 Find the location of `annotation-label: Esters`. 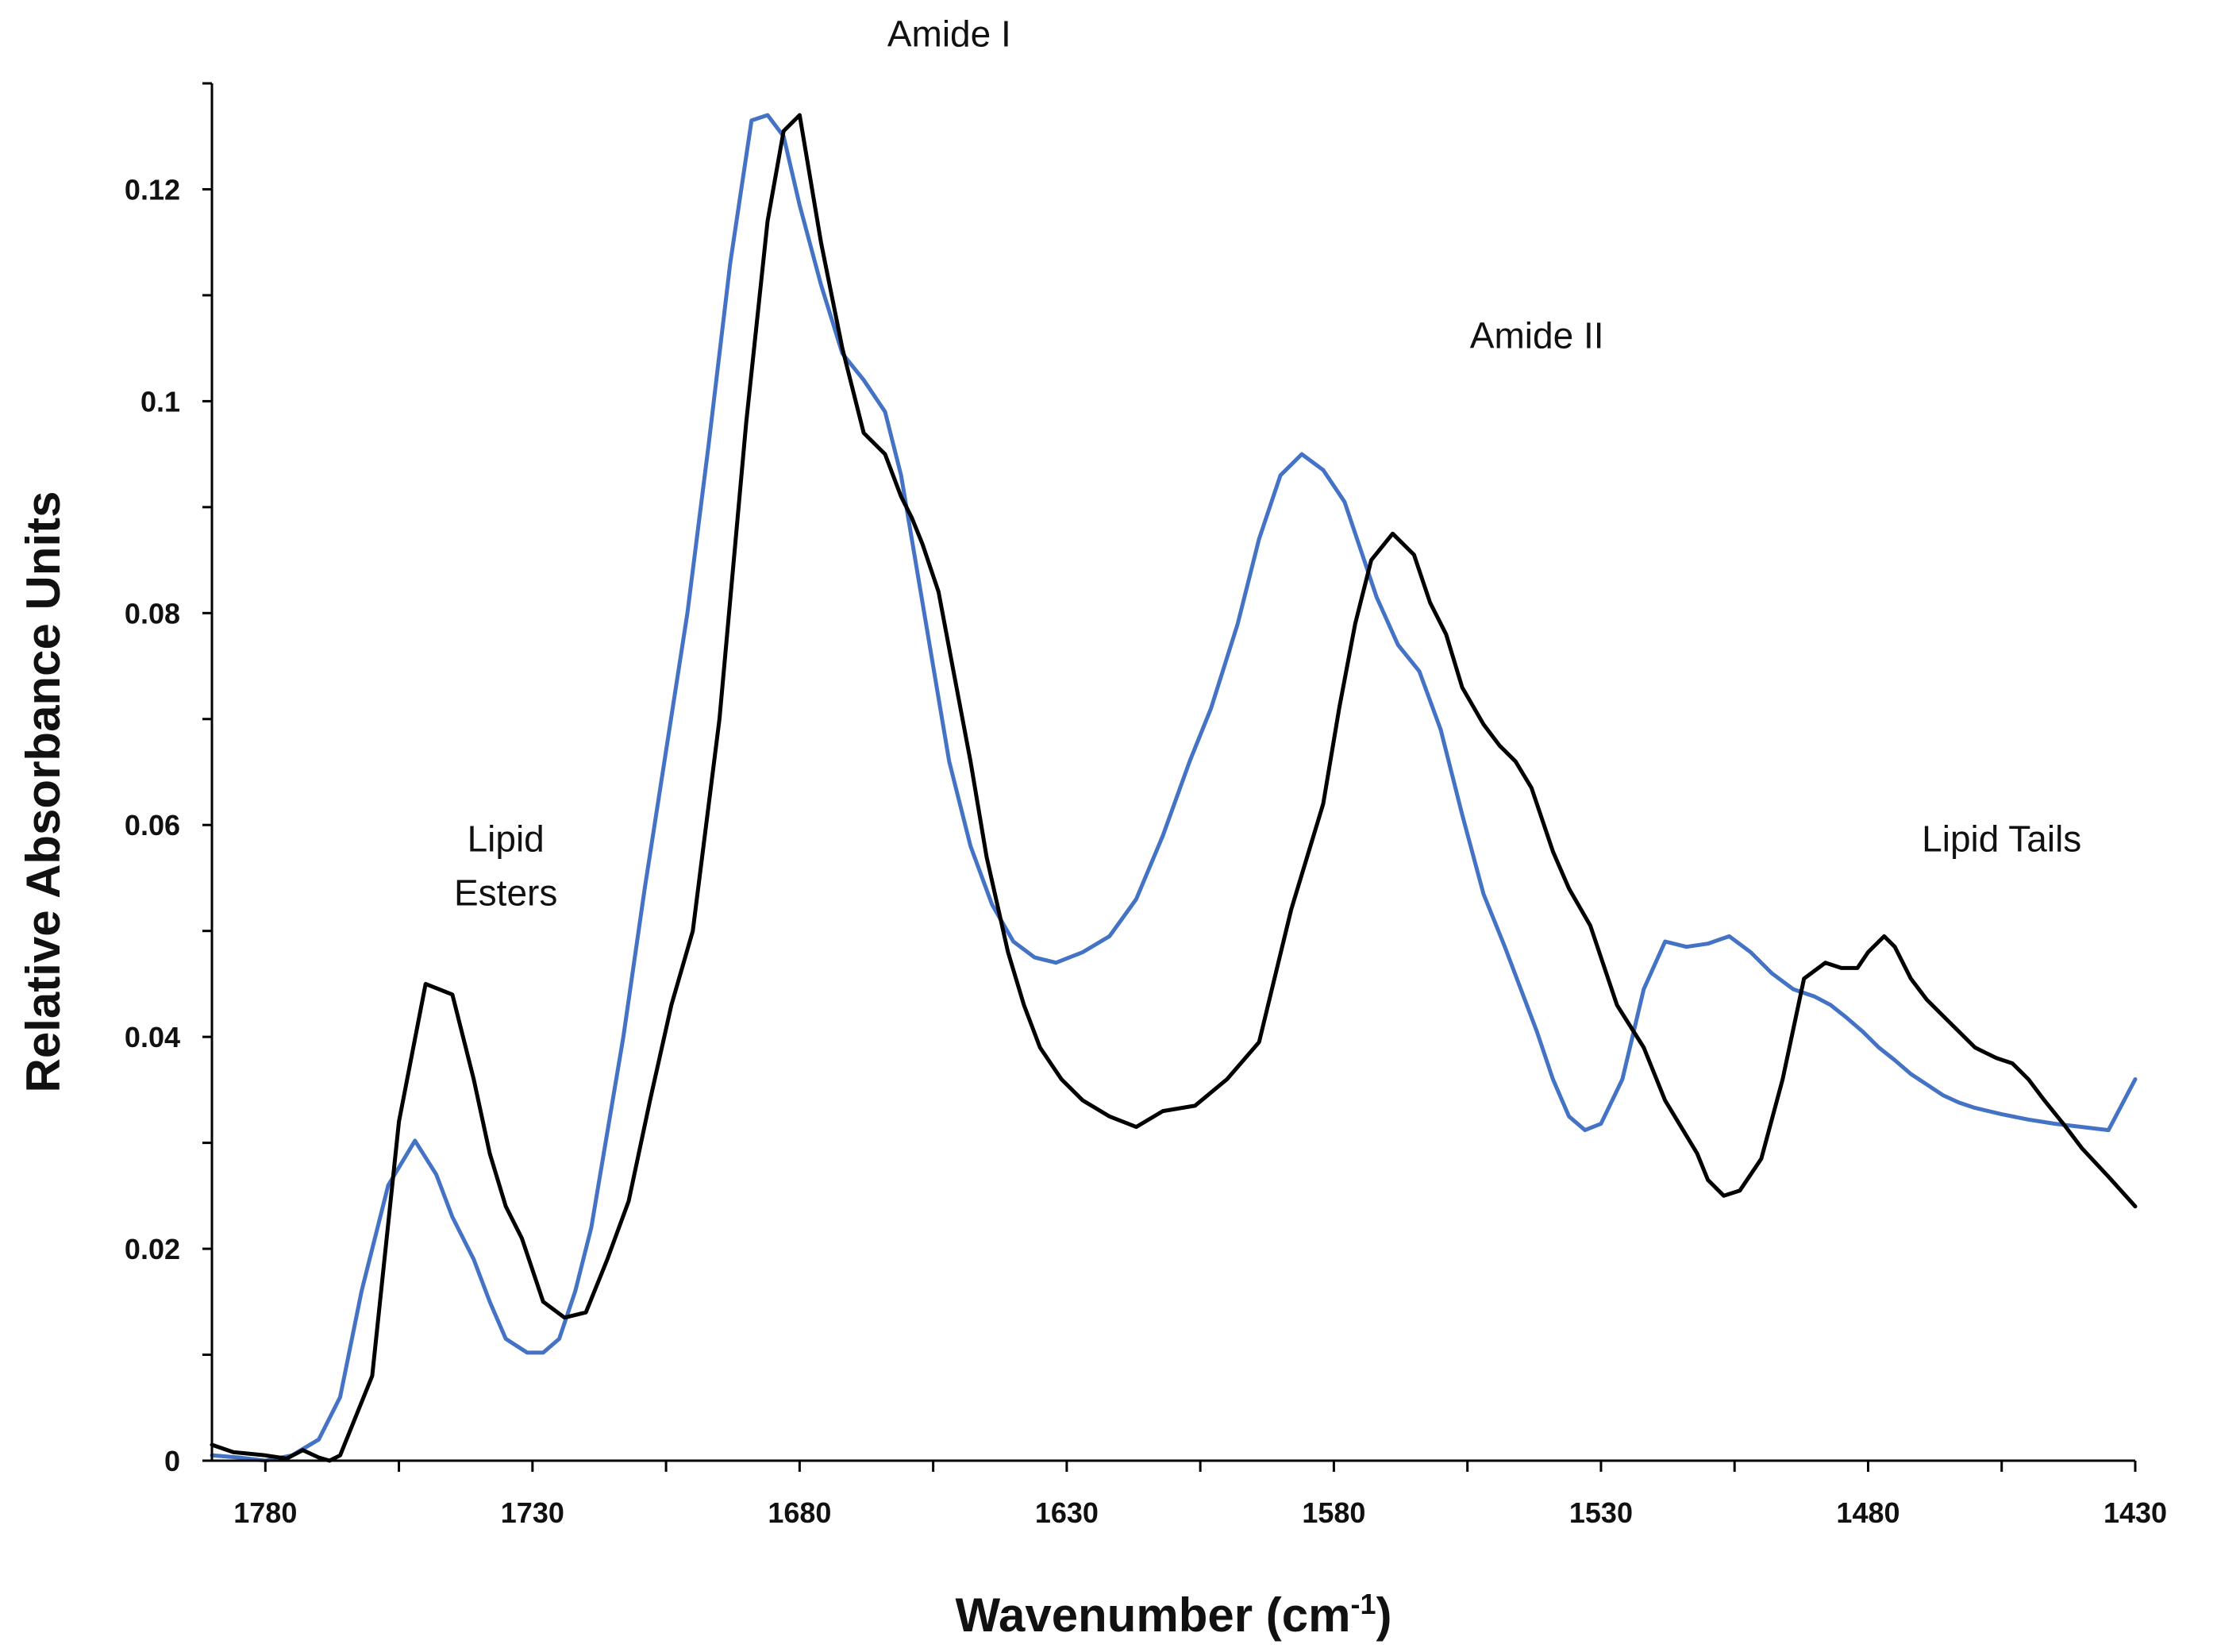

annotation-label: Esters is located at coordinates (506, 893).